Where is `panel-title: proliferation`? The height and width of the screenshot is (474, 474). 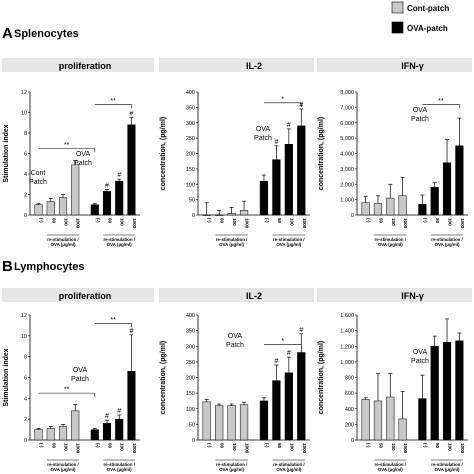 panel-title: proliferation is located at coordinates (85, 296).